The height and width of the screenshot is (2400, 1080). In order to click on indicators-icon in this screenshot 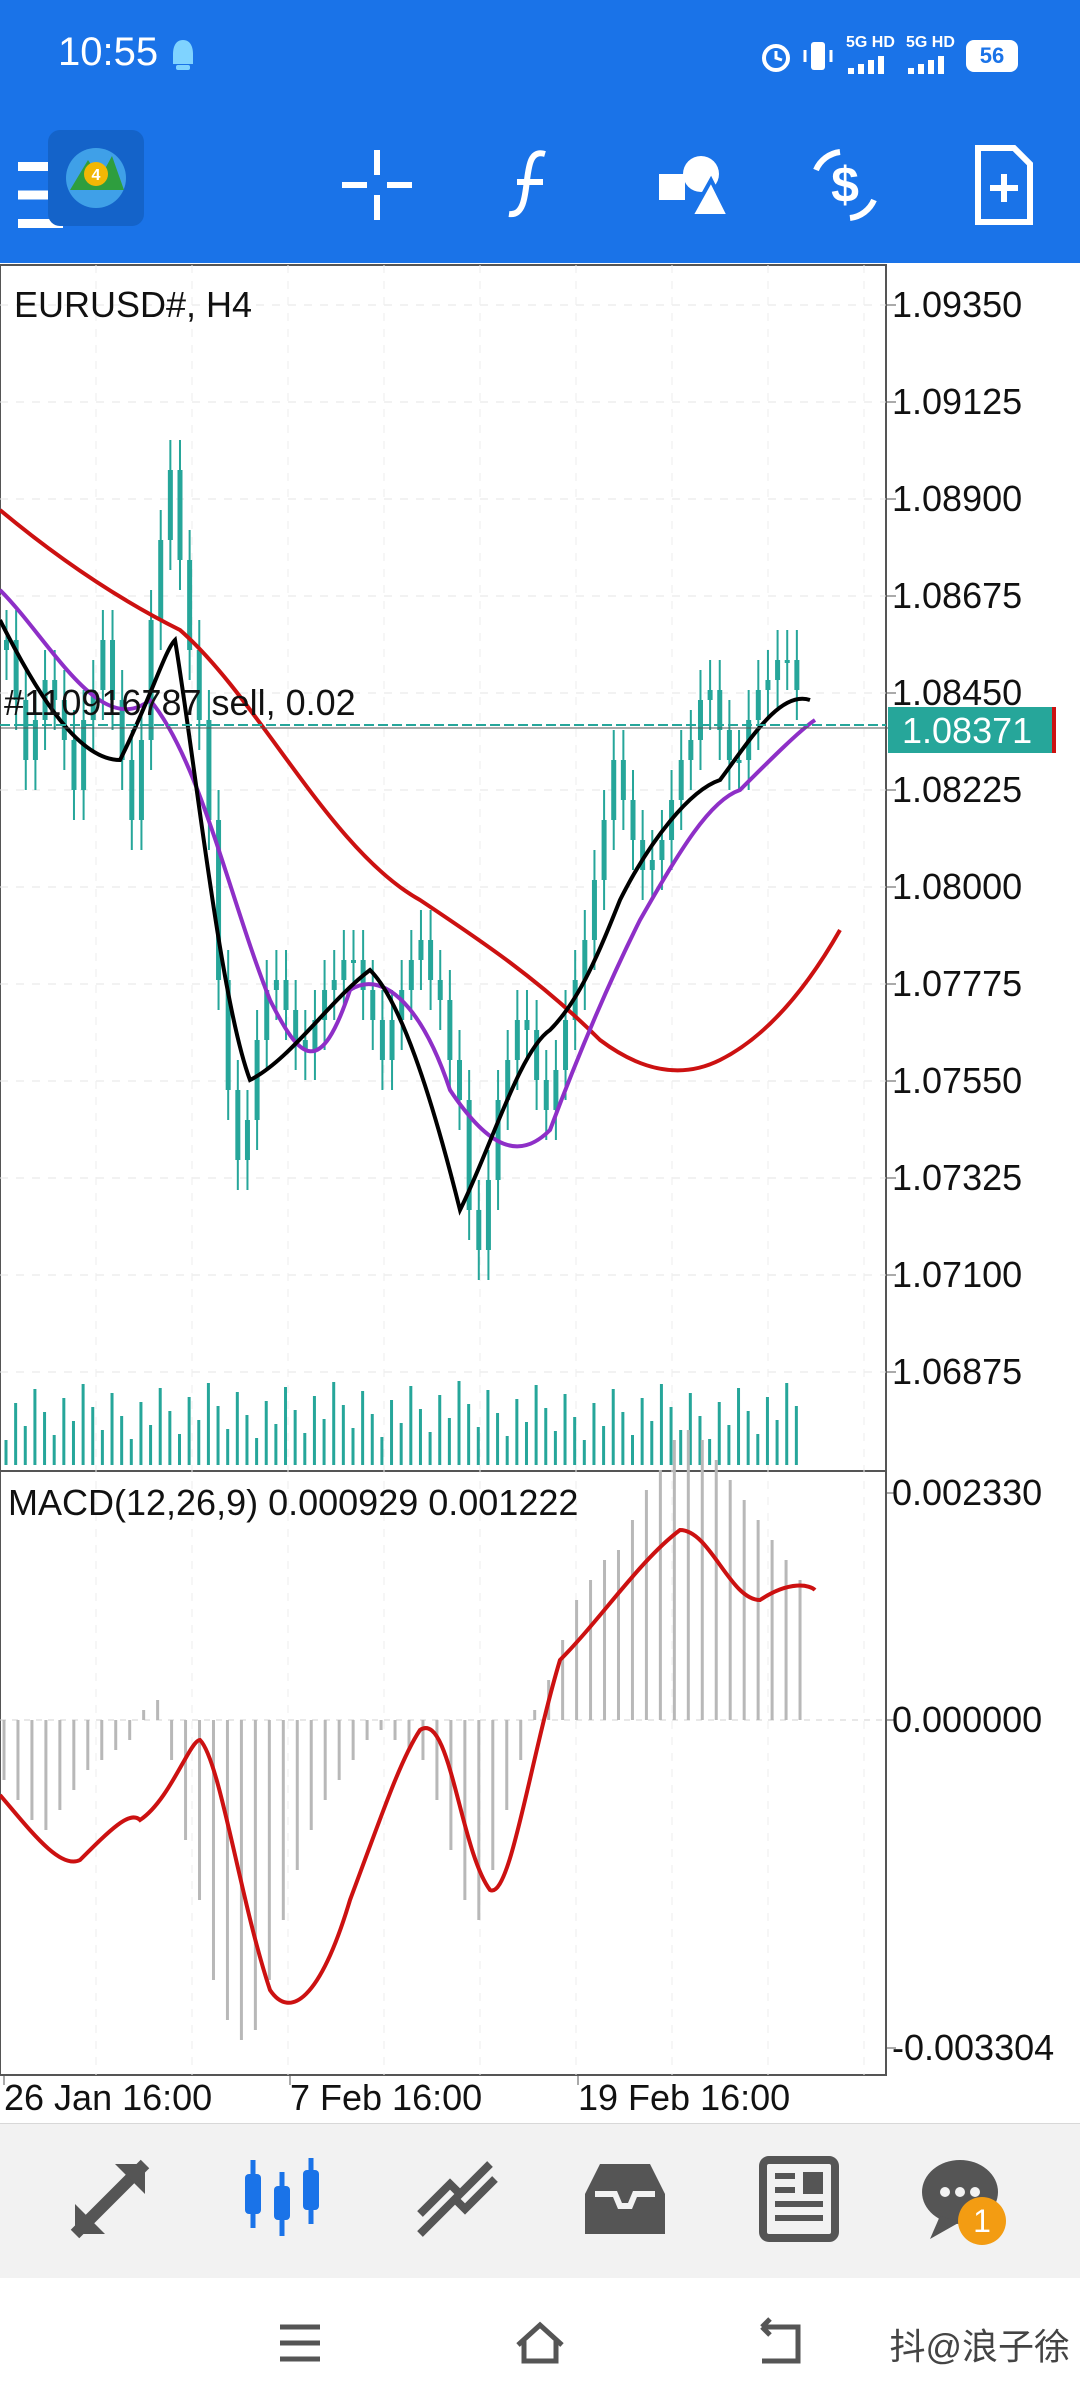, I will do `click(532, 185)`.